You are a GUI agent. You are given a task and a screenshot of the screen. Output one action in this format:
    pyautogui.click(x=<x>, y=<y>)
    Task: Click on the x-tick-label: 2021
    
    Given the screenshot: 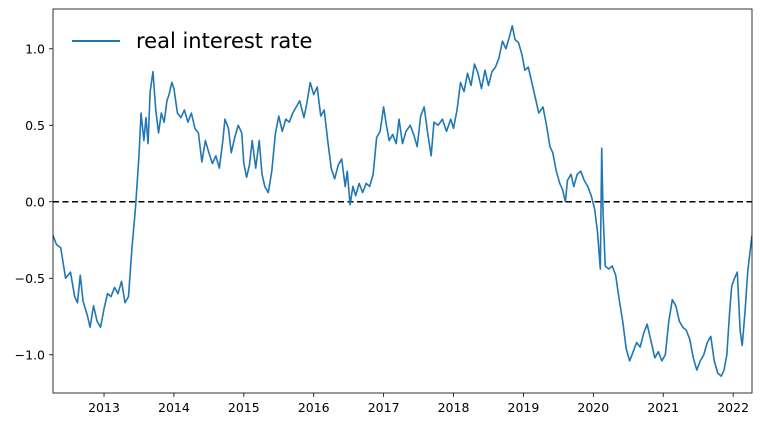 What is the action you would take?
    pyautogui.click(x=663, y=407)
    